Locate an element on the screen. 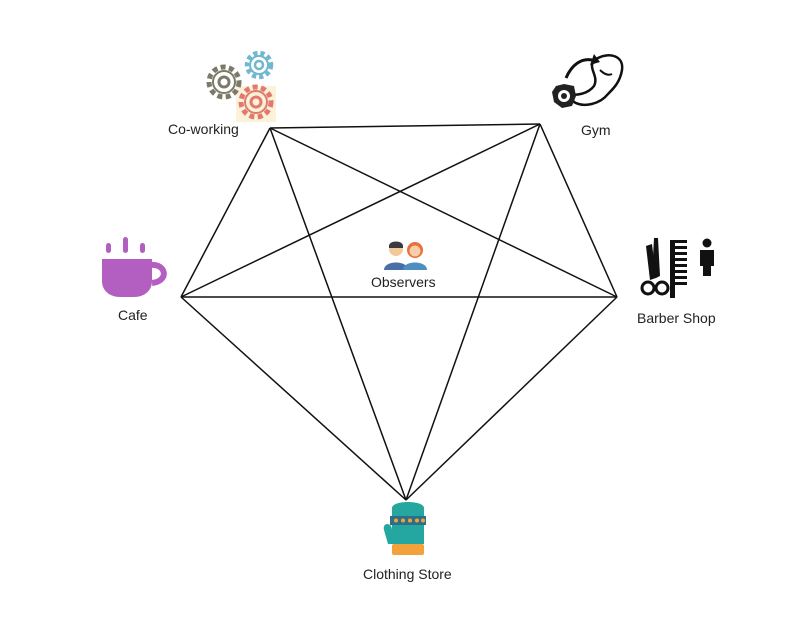 This screenshot has height=626, width=797. edge-coworking-barber is located at coordinates (443, 212).